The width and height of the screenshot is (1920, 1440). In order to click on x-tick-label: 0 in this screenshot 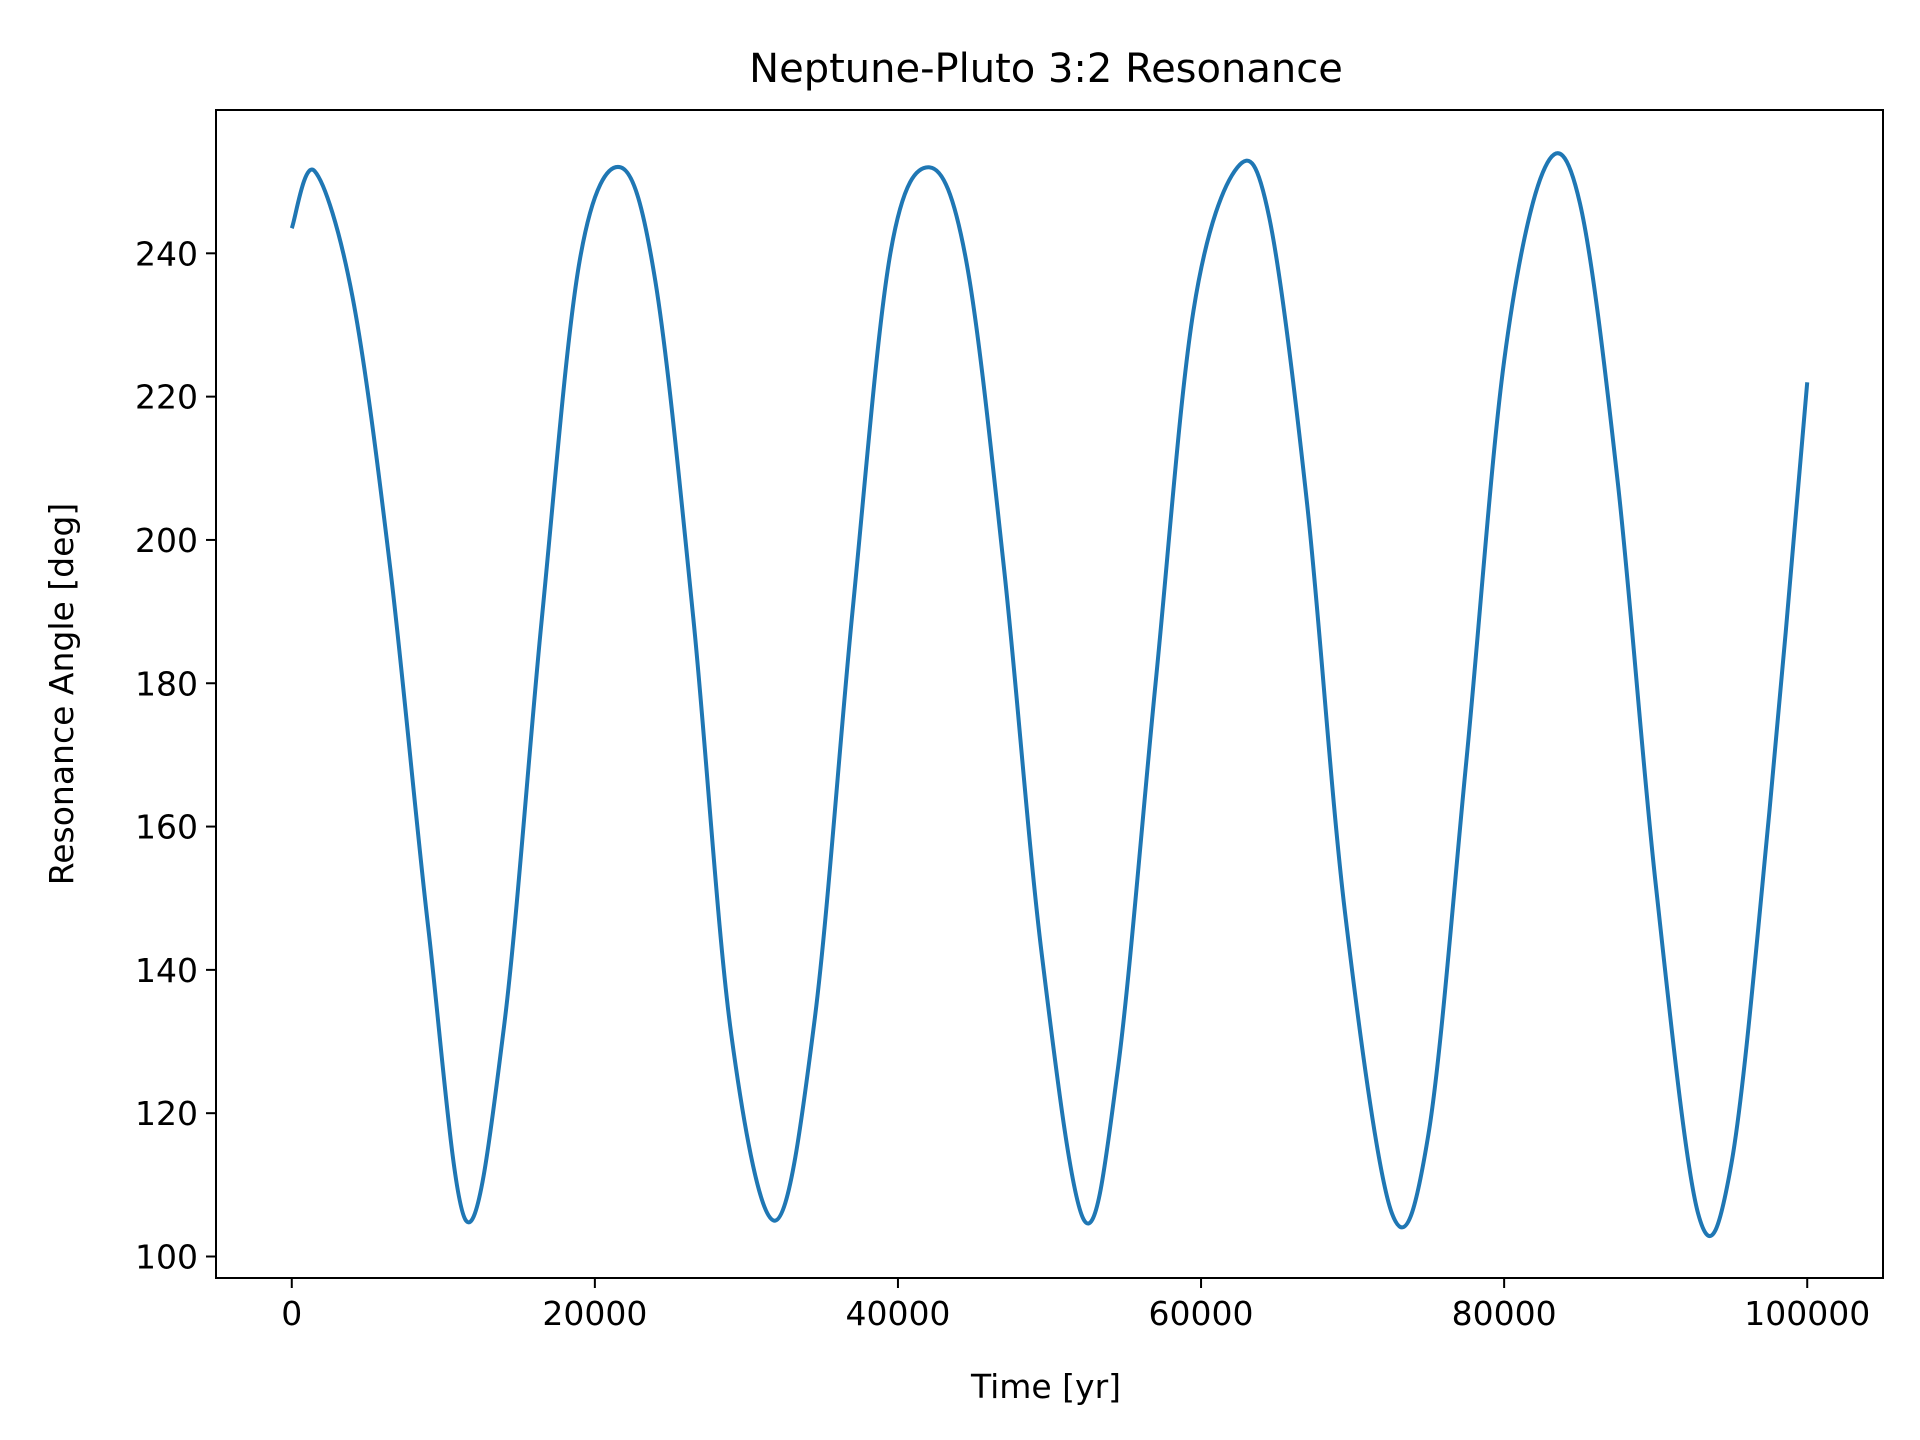, I will do `click(291, 1313)`.